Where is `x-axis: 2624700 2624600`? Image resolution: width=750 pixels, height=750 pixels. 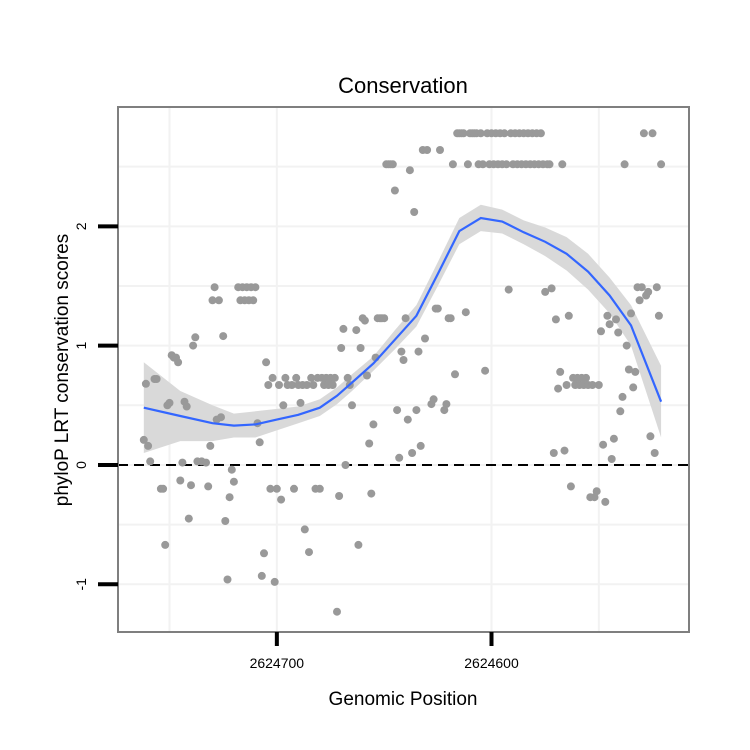 x-axis: 2624700 2624600 is located at coordinates (384, 651).